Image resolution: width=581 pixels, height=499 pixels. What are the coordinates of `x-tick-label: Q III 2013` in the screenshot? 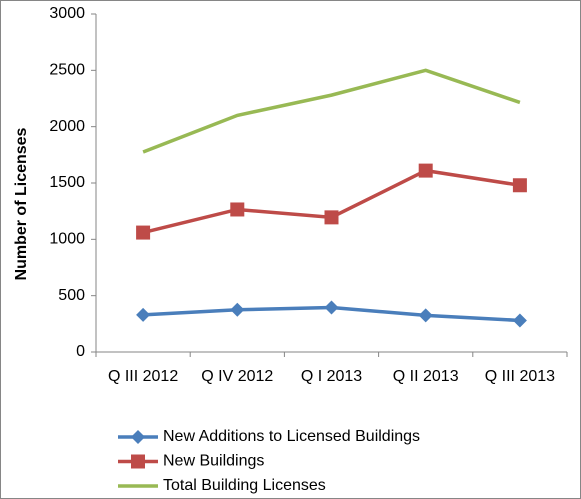 It's located at (520, 376).